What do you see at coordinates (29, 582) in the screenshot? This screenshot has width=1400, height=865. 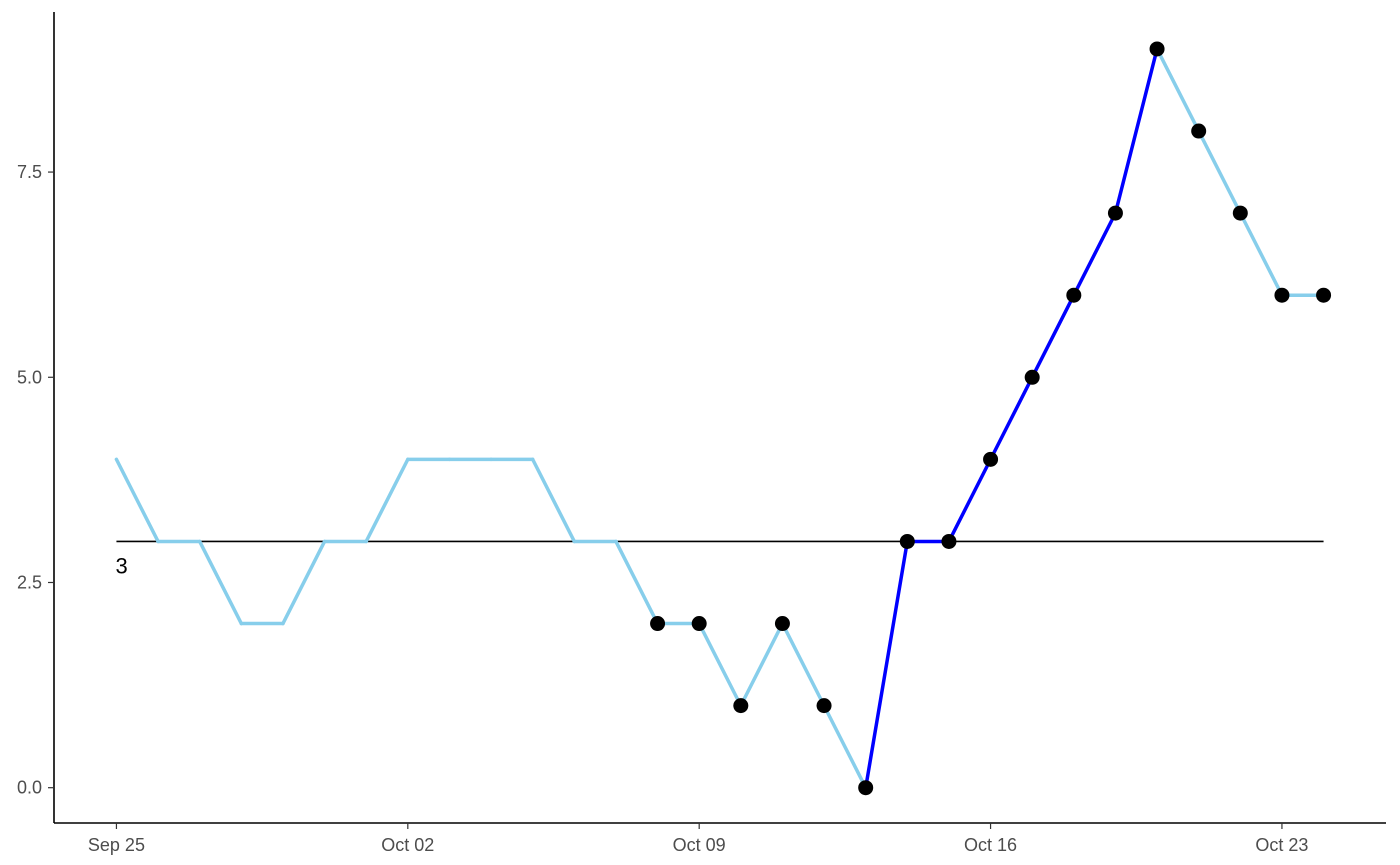 I see `y-tick-label: 2.5` at bounding box center [29, 582].